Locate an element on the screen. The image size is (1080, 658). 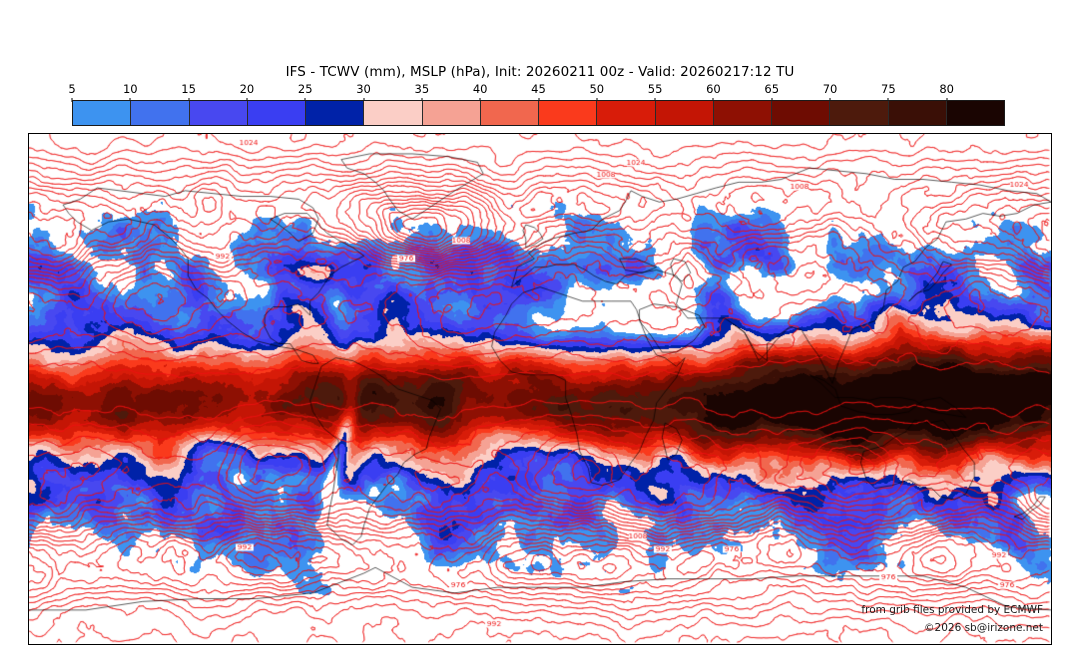
colorbar-tick-label: 30 is located at coordinates (363, 89).